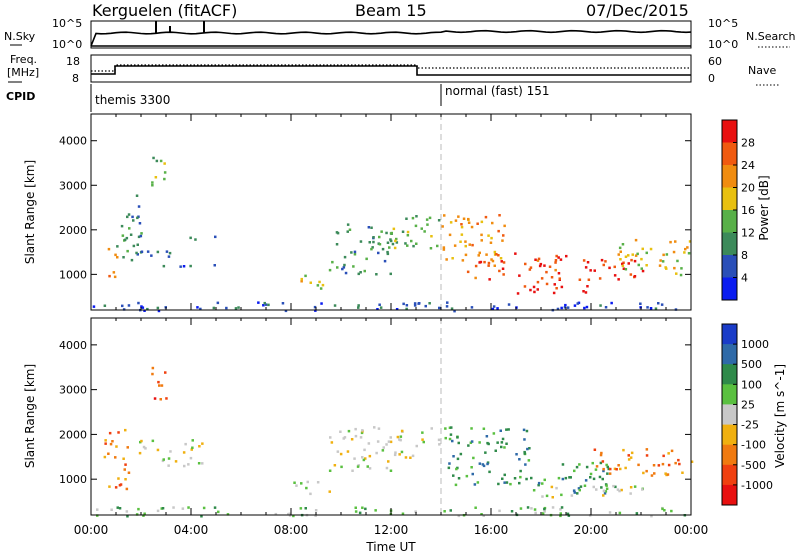 This screenshot has width=800, height=554. What do you see at coordinates (748, 143) in the screenshot?
I see `colorbar-tick-label: 28` at bounding box center [748, 143].